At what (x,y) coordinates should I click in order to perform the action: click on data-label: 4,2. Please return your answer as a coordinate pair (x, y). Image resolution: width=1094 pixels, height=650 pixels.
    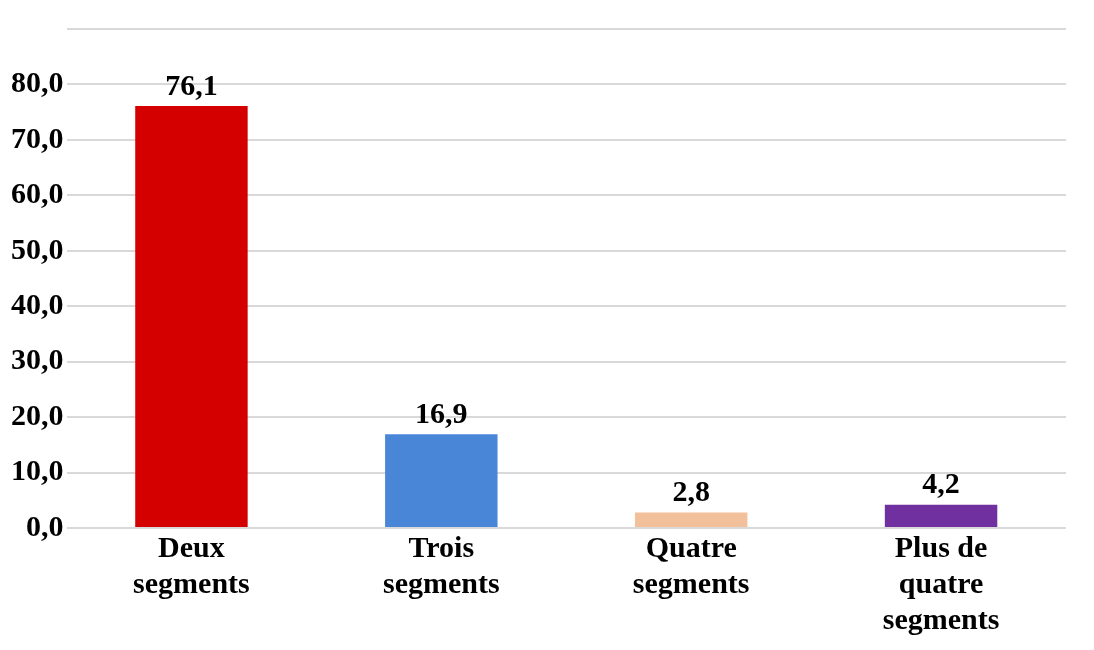
    Looking at the image, I should click on (941, 483).